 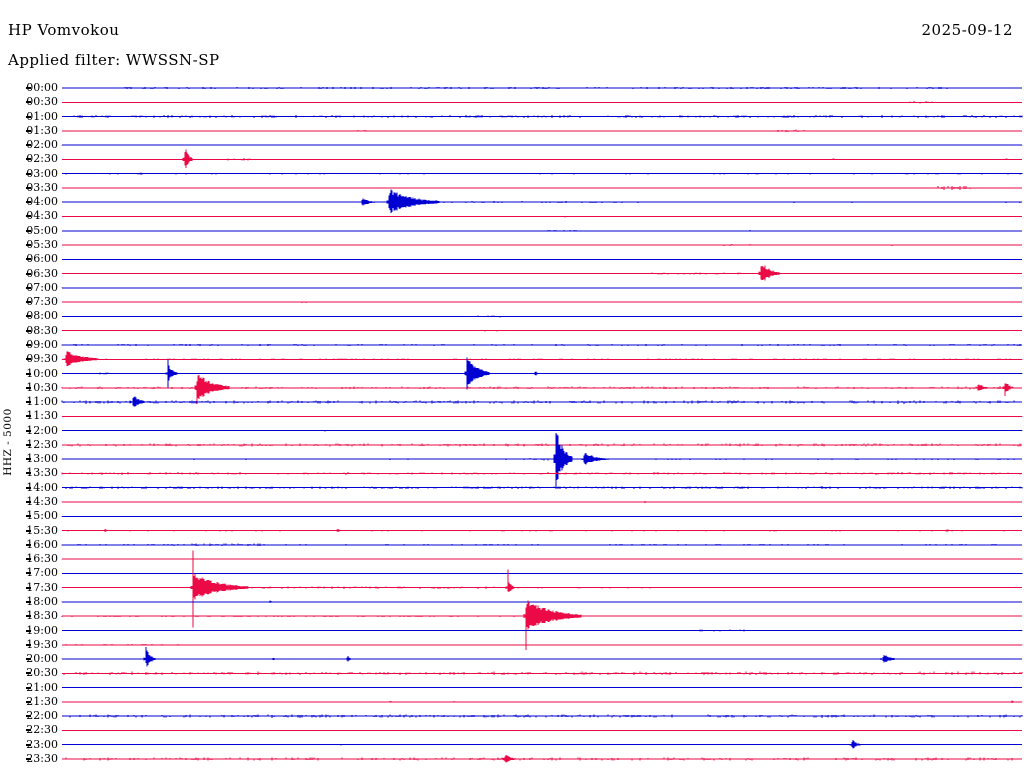 I want to click on time-label: 03:00, so click(x=42, y=173).